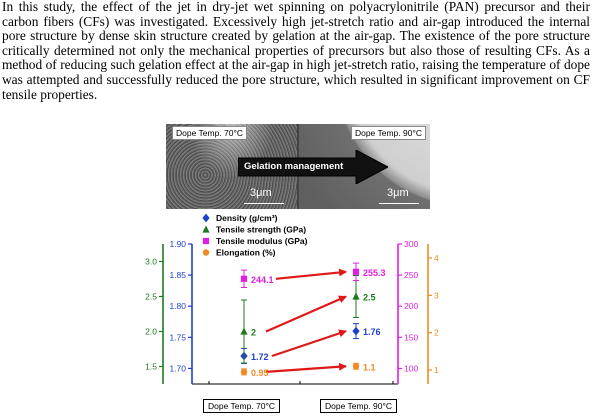 The height and width of the screenshot is (416, 592). I want to click on category-label-90c: Dope Temp. 90°C, so click(359, 406).